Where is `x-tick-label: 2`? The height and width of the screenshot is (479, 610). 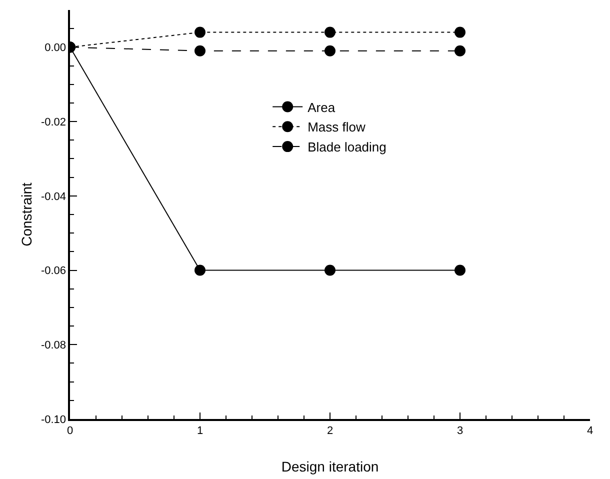
x-tick-label: 2 is located at coordinates (330, 430).